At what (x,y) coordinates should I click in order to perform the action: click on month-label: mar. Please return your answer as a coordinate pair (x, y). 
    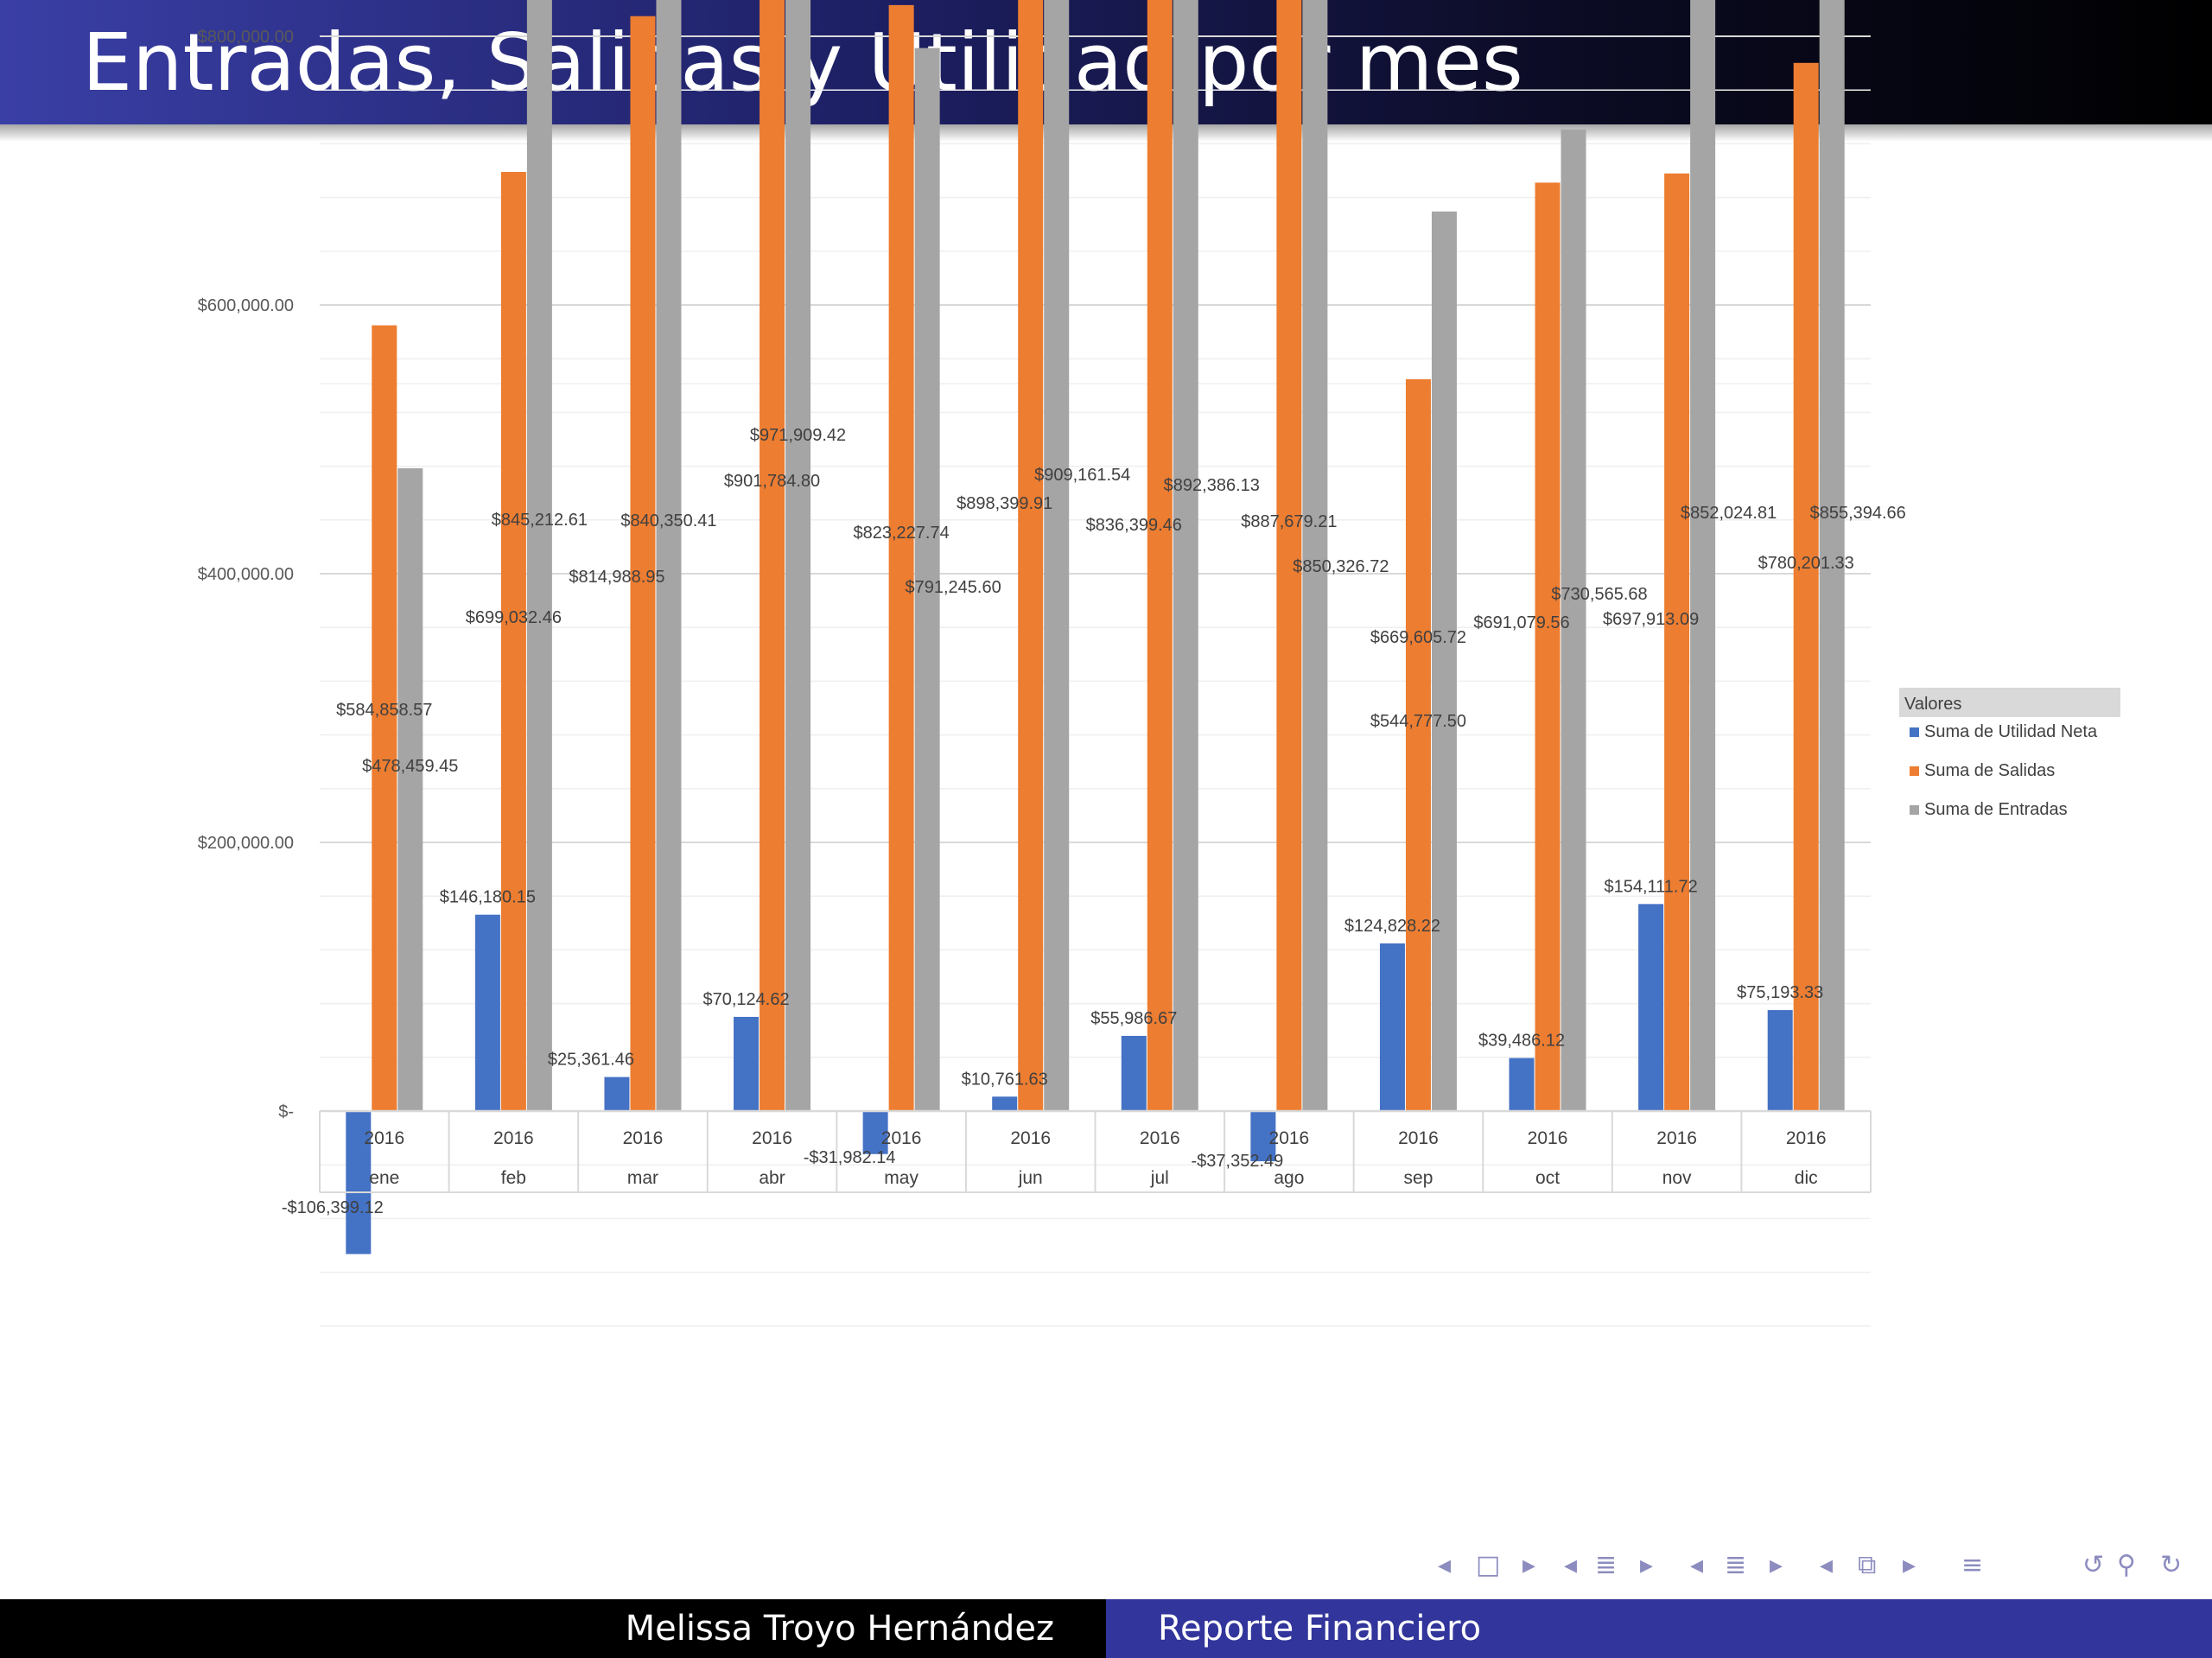
    Looking at the image, I should click on (642, 1178).